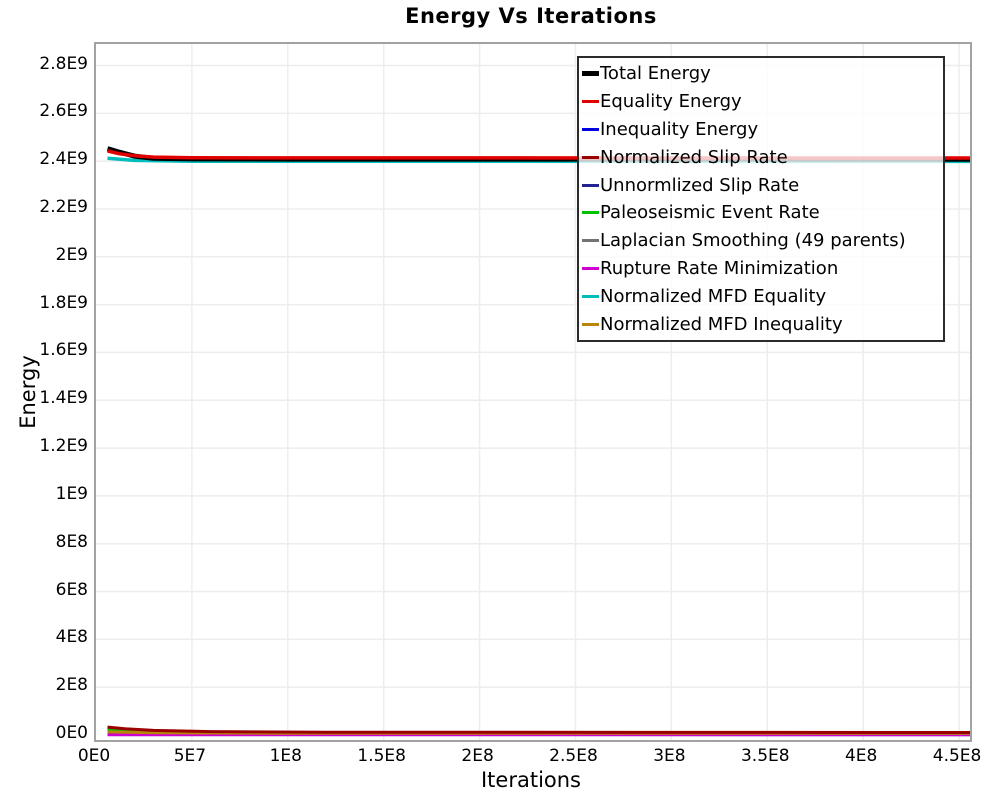 This screenshot has height=800, width=1000. I want to click on legend-item: Paleoseismic Event Rate, so click(762, 213).